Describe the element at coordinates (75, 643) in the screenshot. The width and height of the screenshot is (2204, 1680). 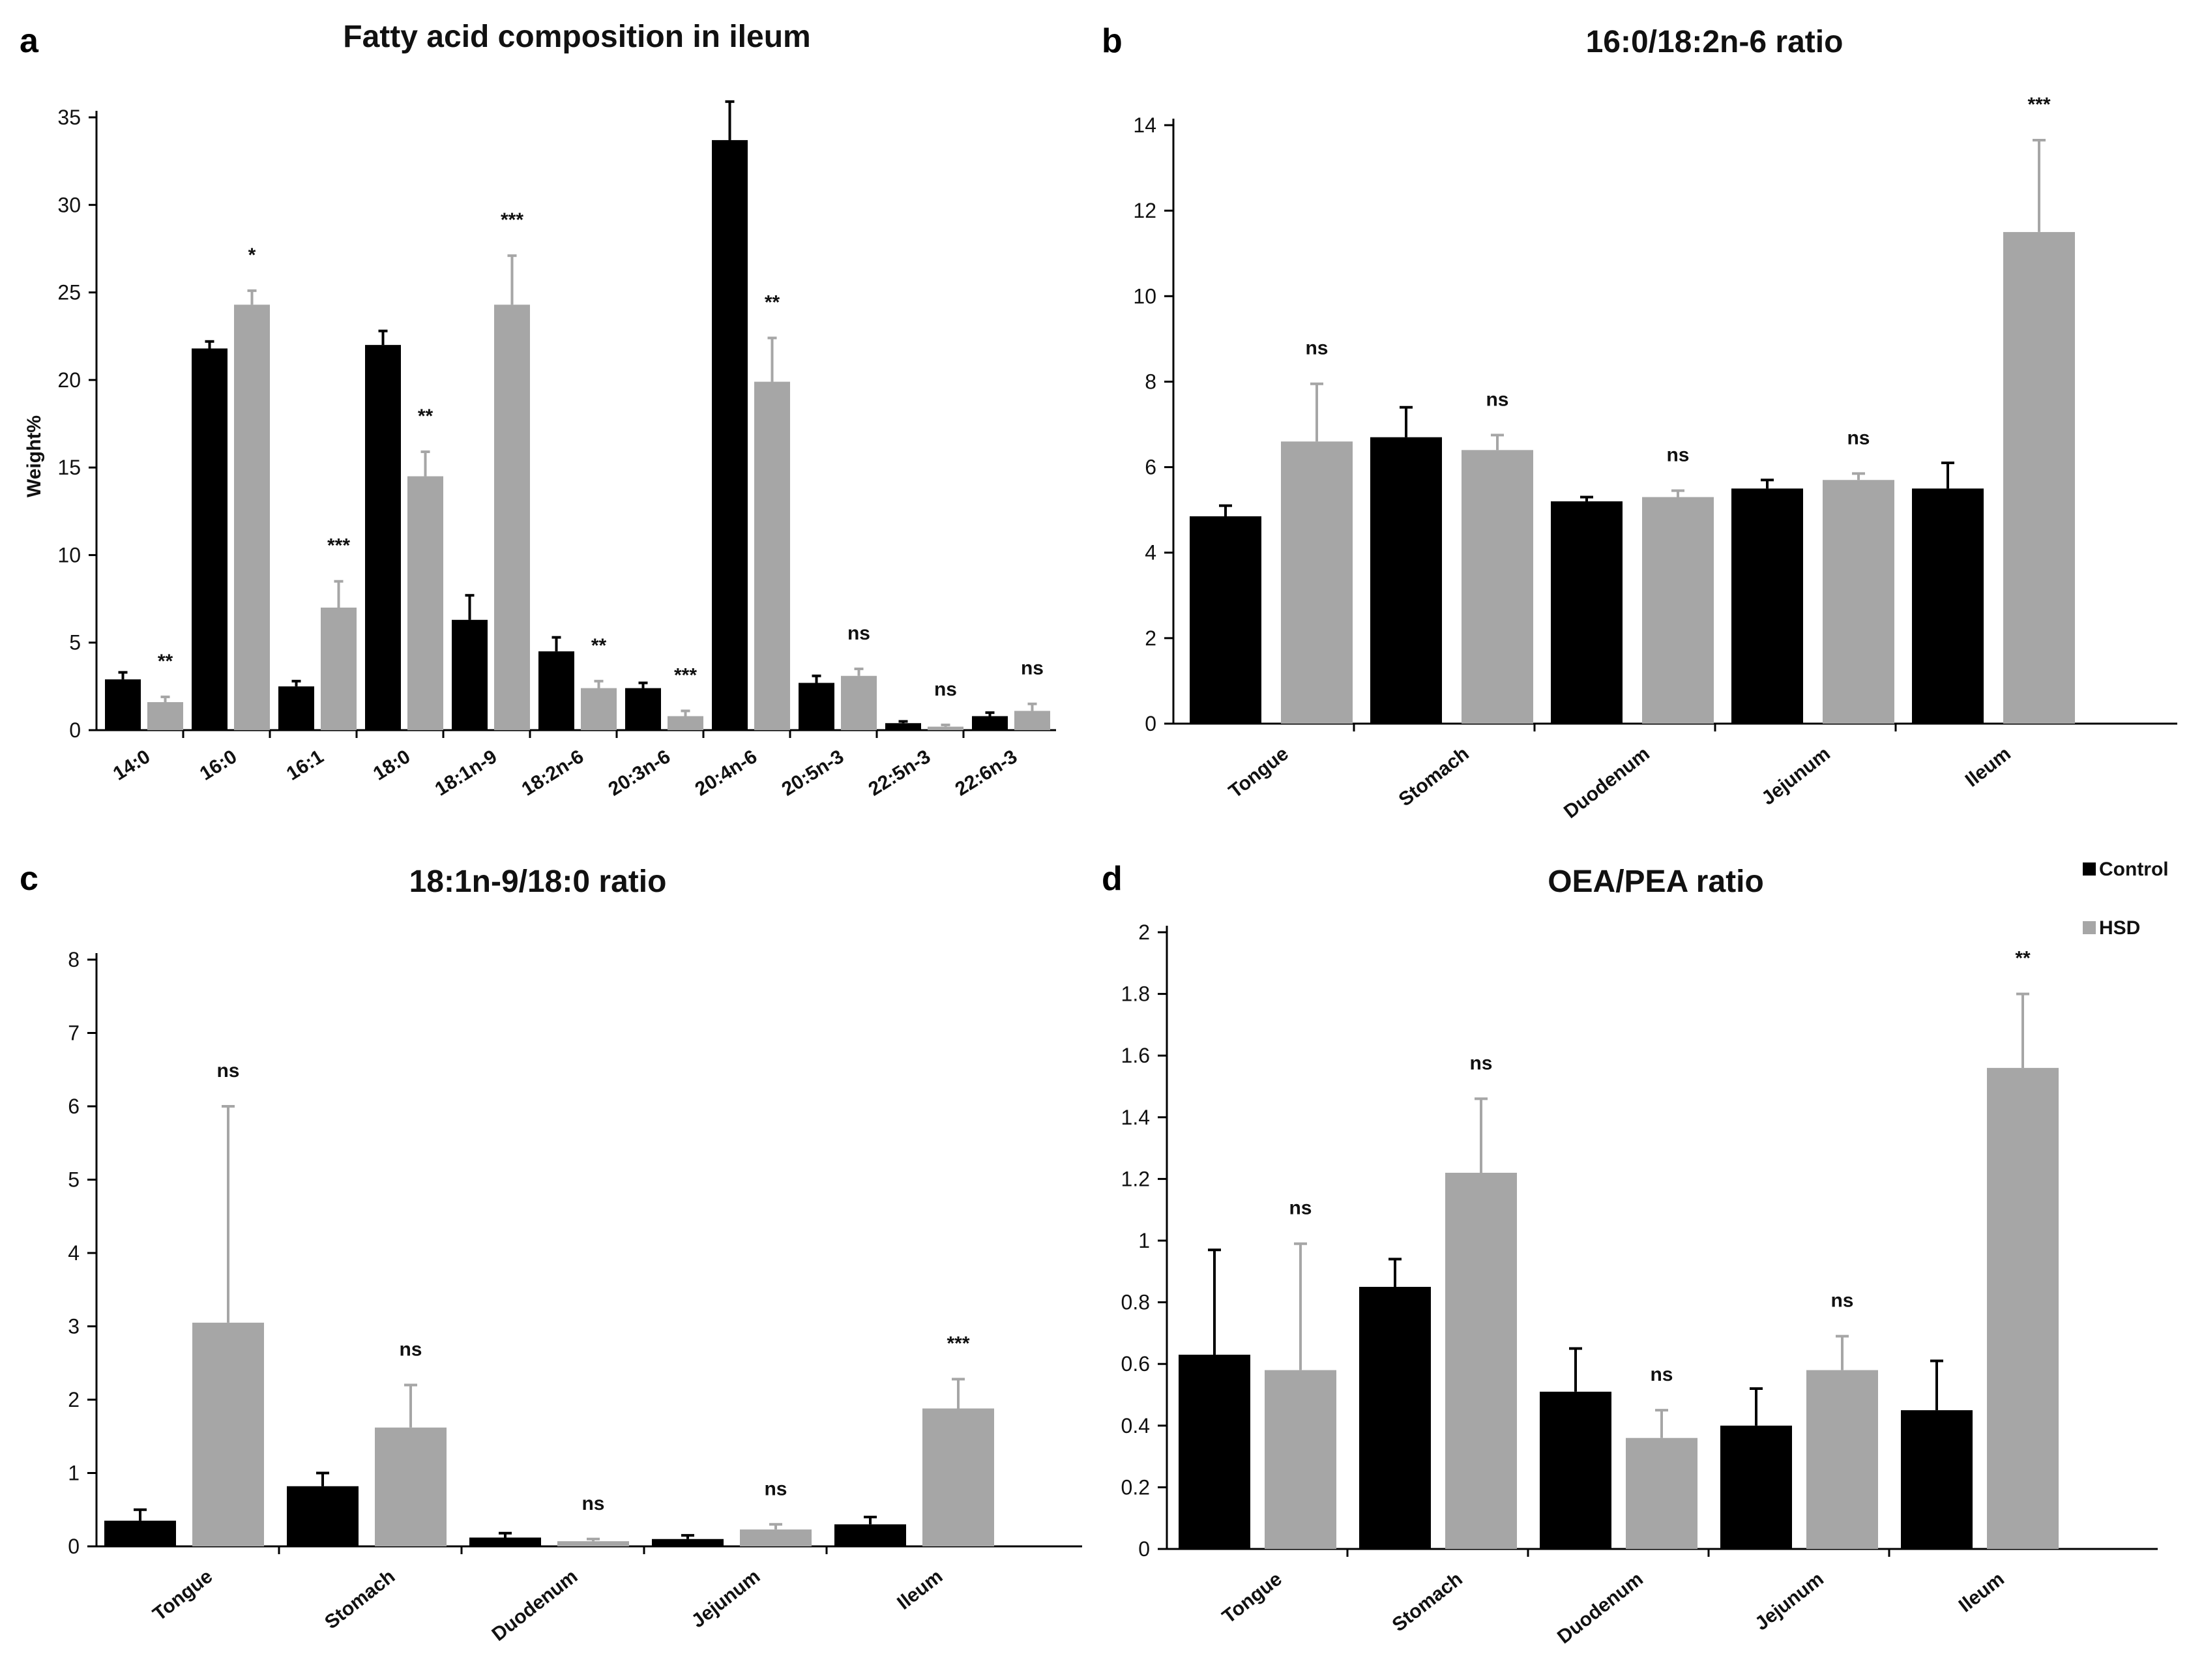
I see `y-tick-label: 5` at that location.